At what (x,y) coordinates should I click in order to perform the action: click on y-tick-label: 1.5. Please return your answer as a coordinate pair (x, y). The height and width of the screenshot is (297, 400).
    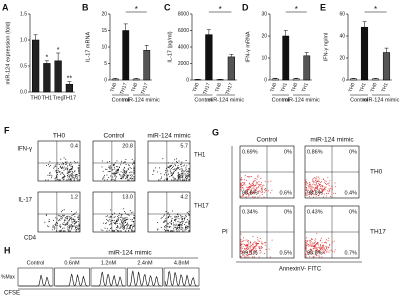
    Looking at the image, I should click on (23, 14).